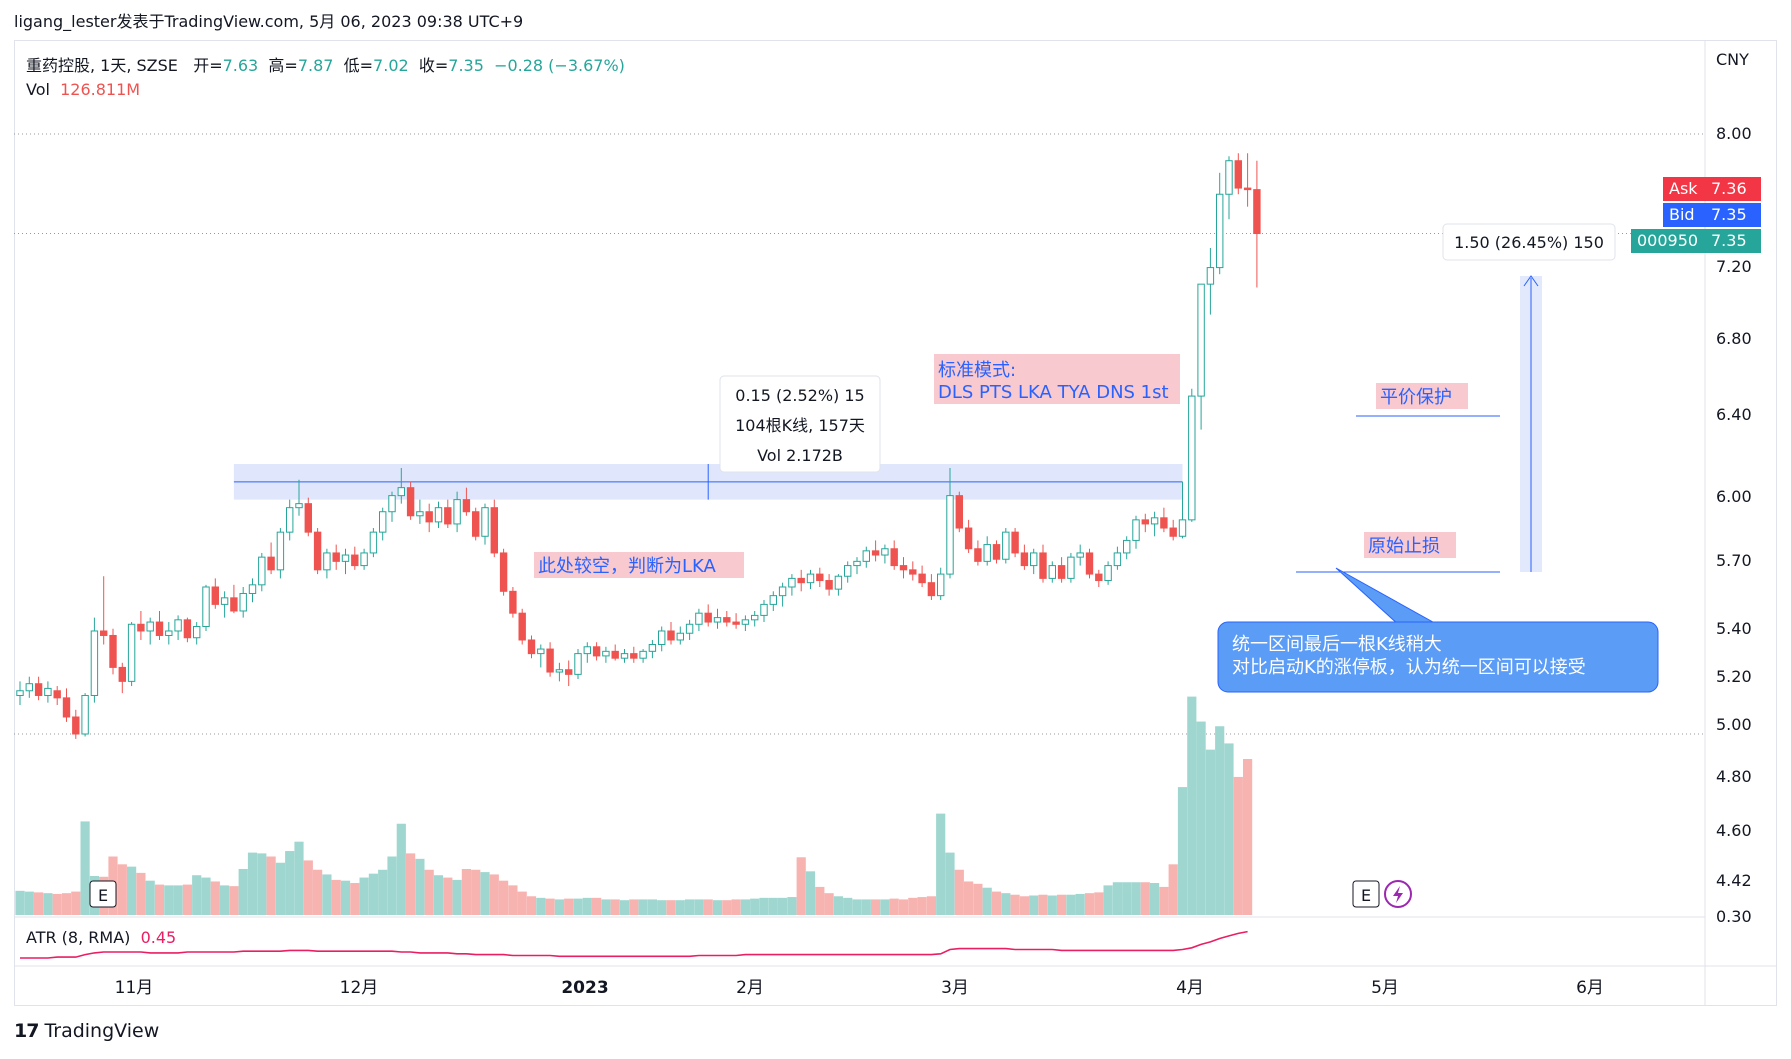  What do you see at coordinates (800, 424) in the screenshot?
I see `range-info-box` at bounding box center [800, 424].